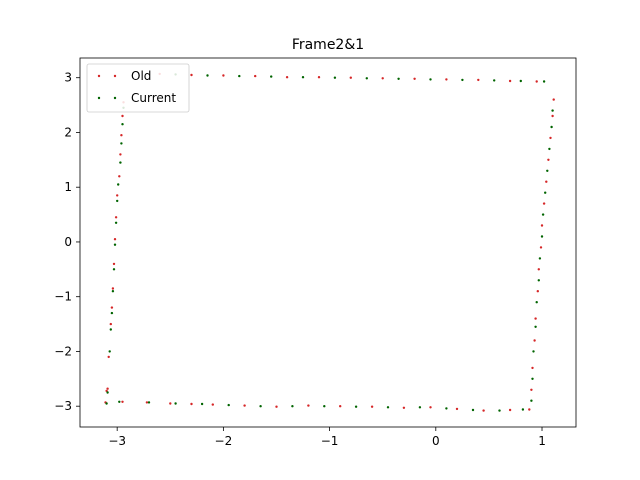 This screenshot has height=480, width=640. What do you see at coordinates (153, 98) in the screenshot?
I see `legend-current-label: Current` at bounding box center [153, 98].